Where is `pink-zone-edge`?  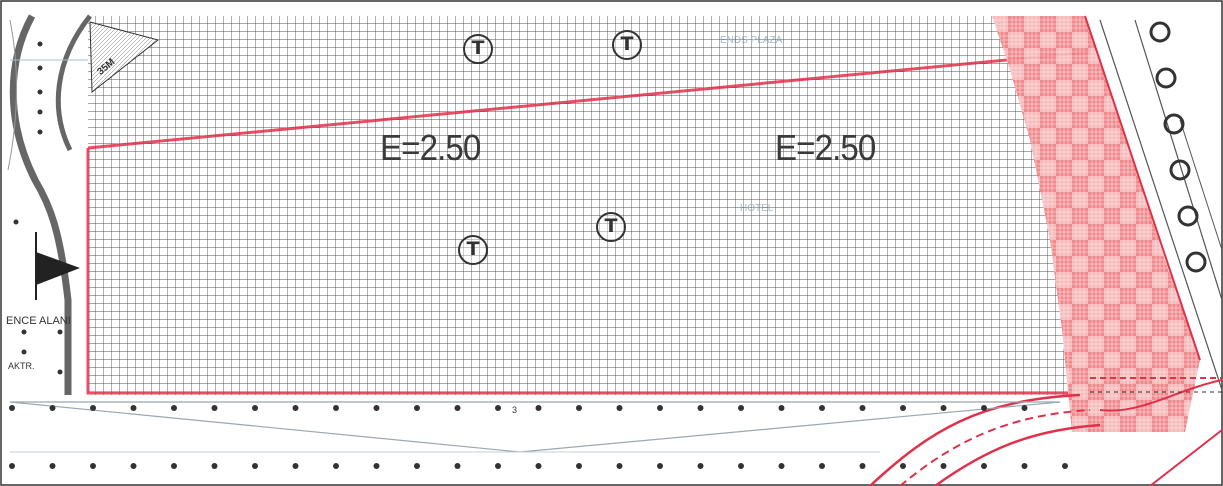
pink-zone-edge is located at coordinates (1142, 188).